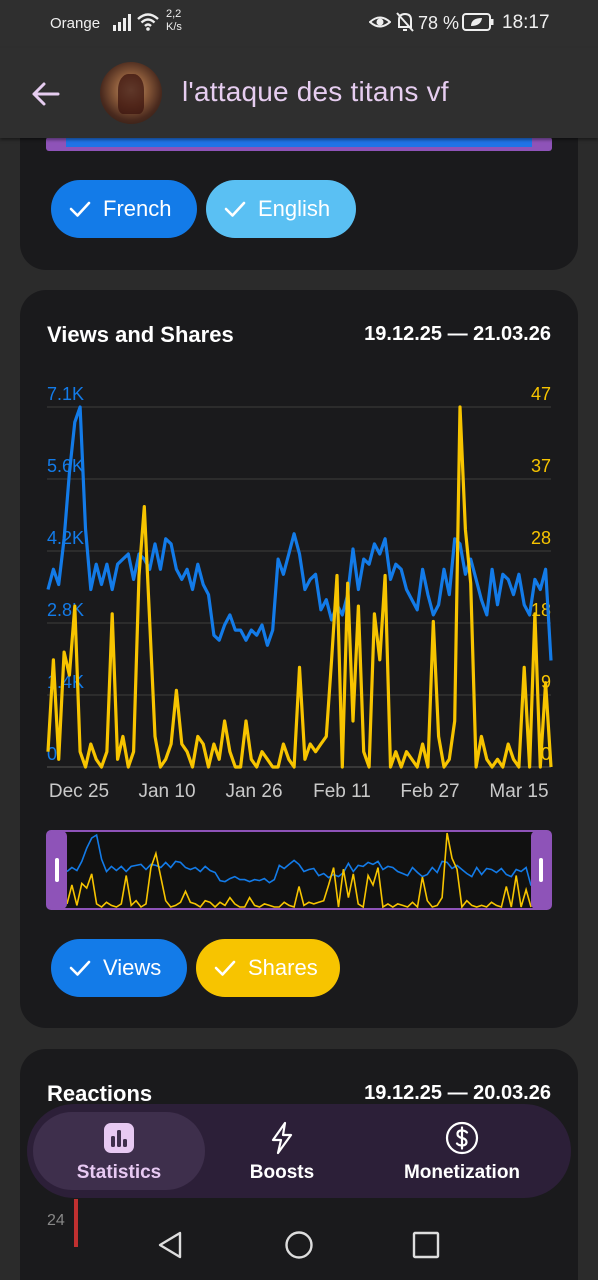  What do you see at coordinates (132, 967) in the screenshot?
I see `chip-label: Views` at bounding box center [132, 967].